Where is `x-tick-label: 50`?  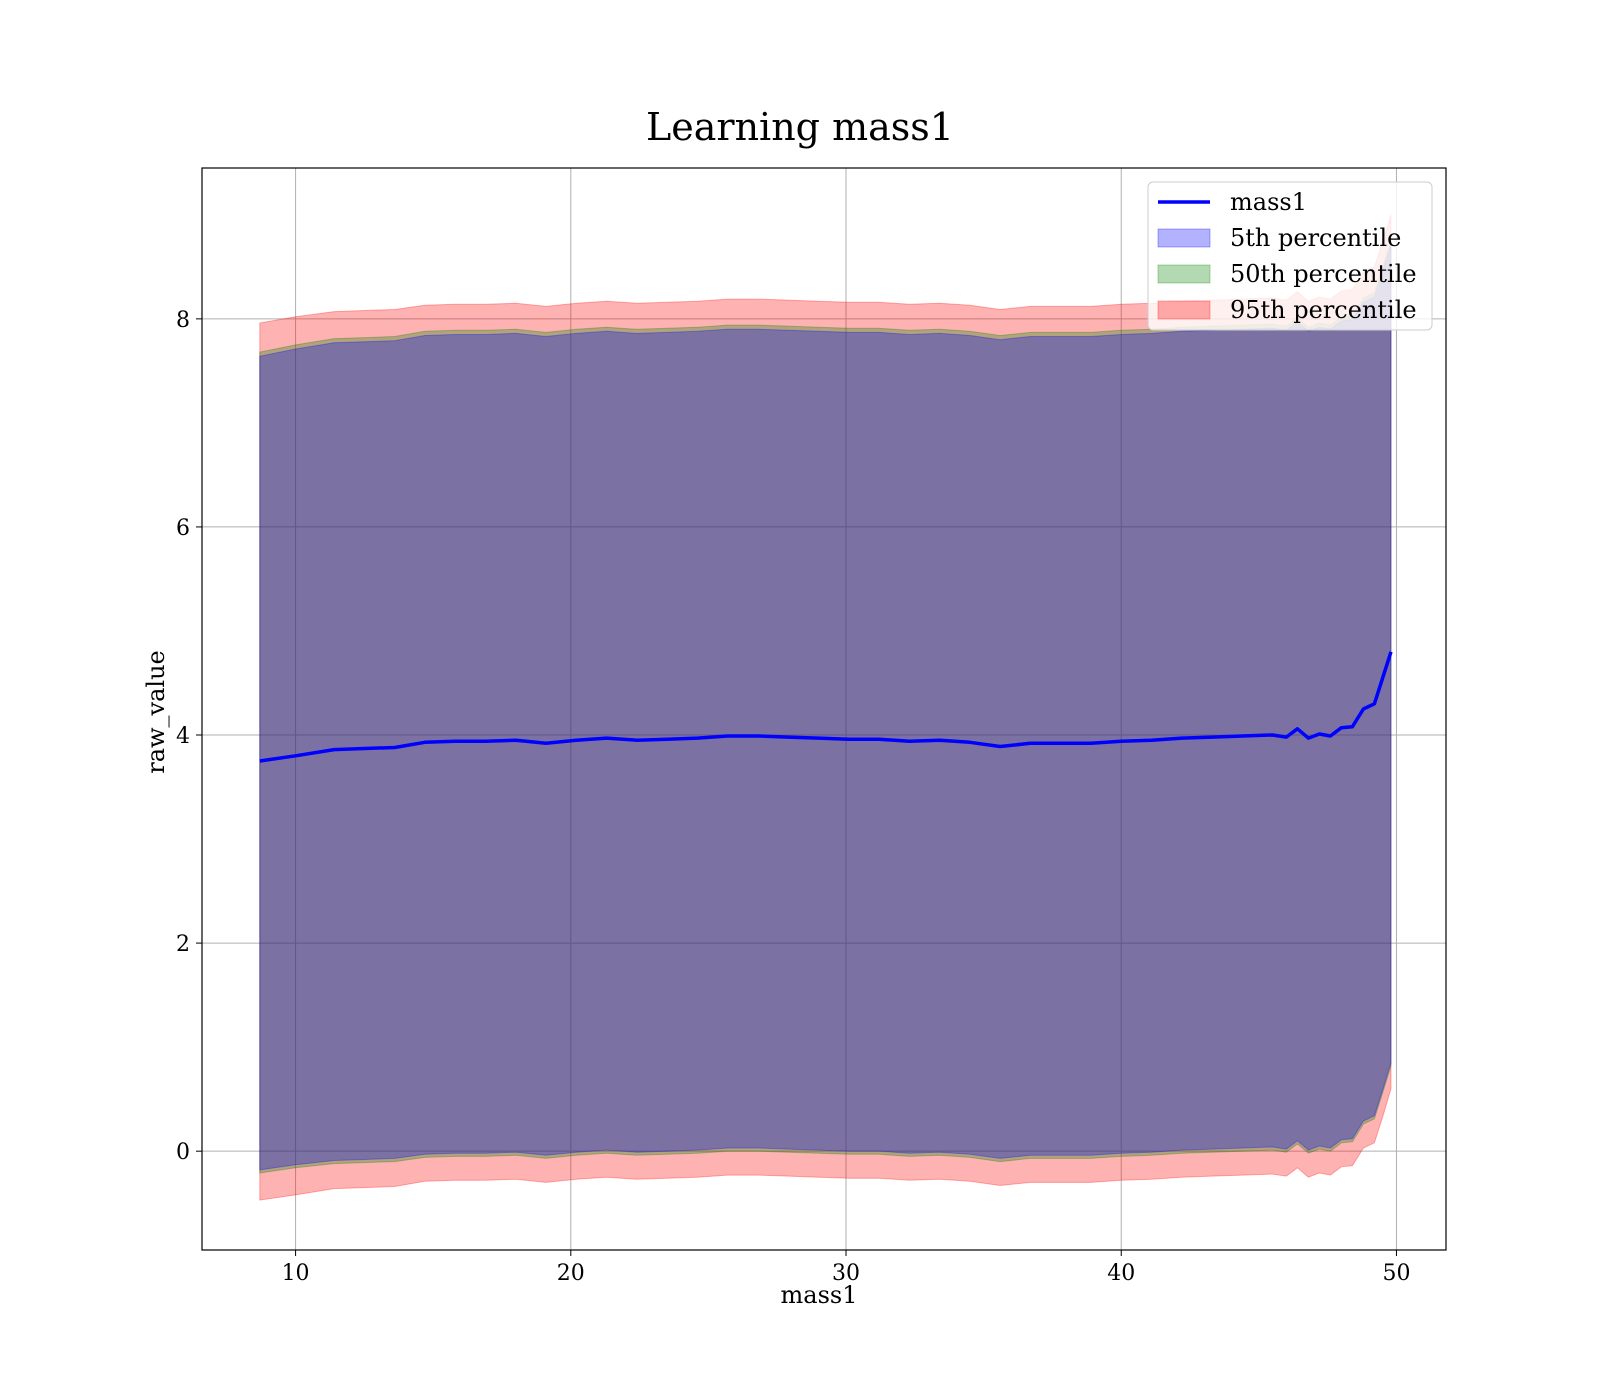 x-tick-label: 50 is located at coordinates (1396, 1273).